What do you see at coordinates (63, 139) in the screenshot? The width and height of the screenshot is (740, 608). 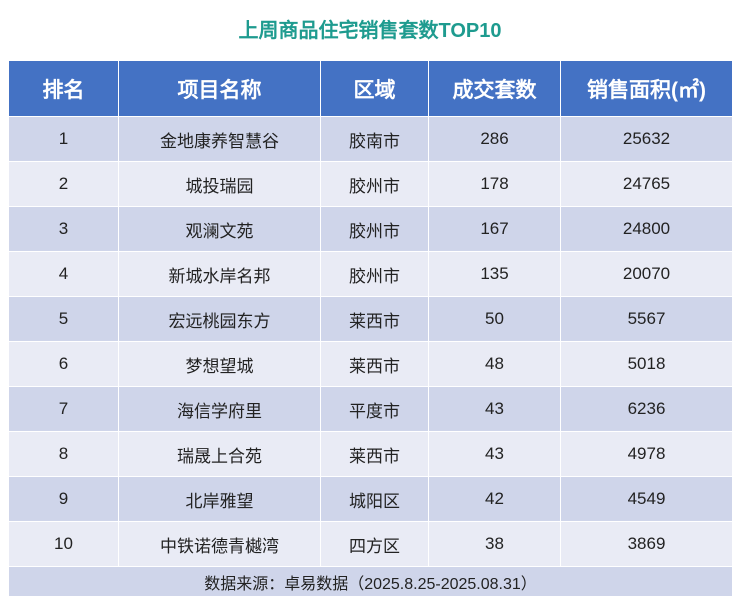 I see `cell: 1` at bounding box center [63, 139].